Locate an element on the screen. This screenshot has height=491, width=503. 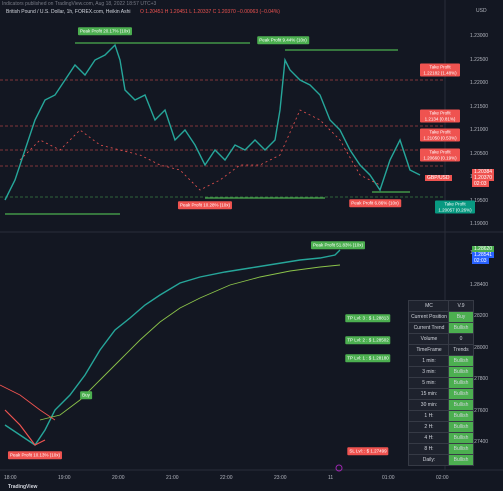
trade-annotation: Peak Profit 10.13% (10x) is located at coordinates (35, 455).